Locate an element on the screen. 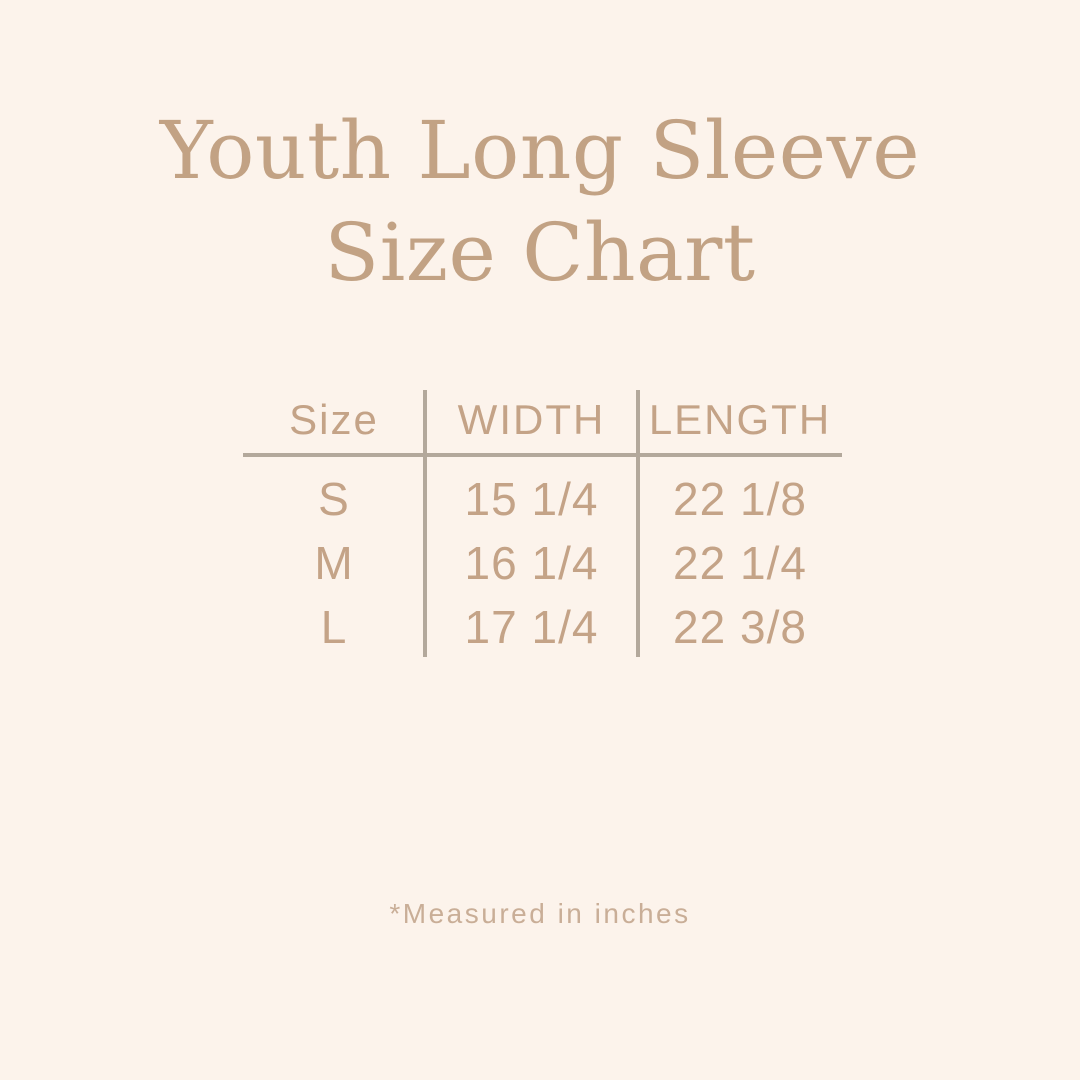 The image size is (1080, 1080). column-header-width: WIDTH is located at coordinates (531, 419).